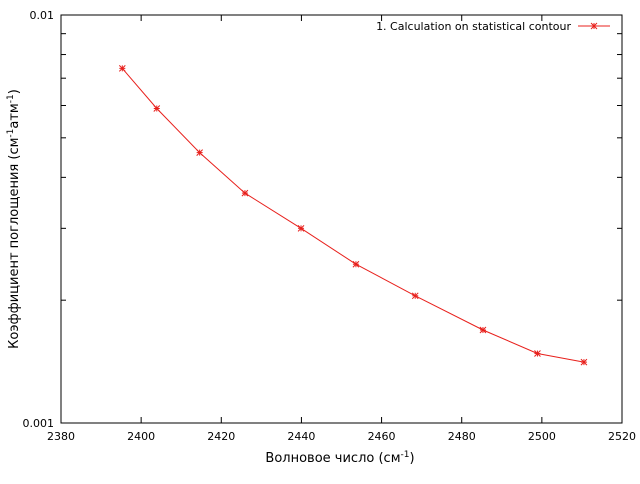  Describe the element at coordinates (462, 436) in the screenshot. I see `x-tick-label: 2480` at that location.